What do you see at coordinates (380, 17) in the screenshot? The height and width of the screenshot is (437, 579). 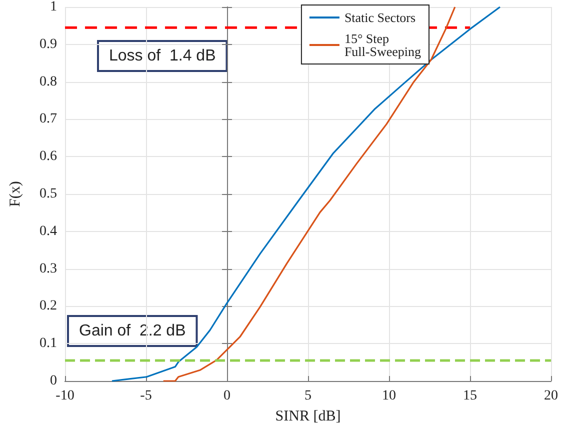 I see `legend-label: Static Sectors` at bounding box center [380, 17].